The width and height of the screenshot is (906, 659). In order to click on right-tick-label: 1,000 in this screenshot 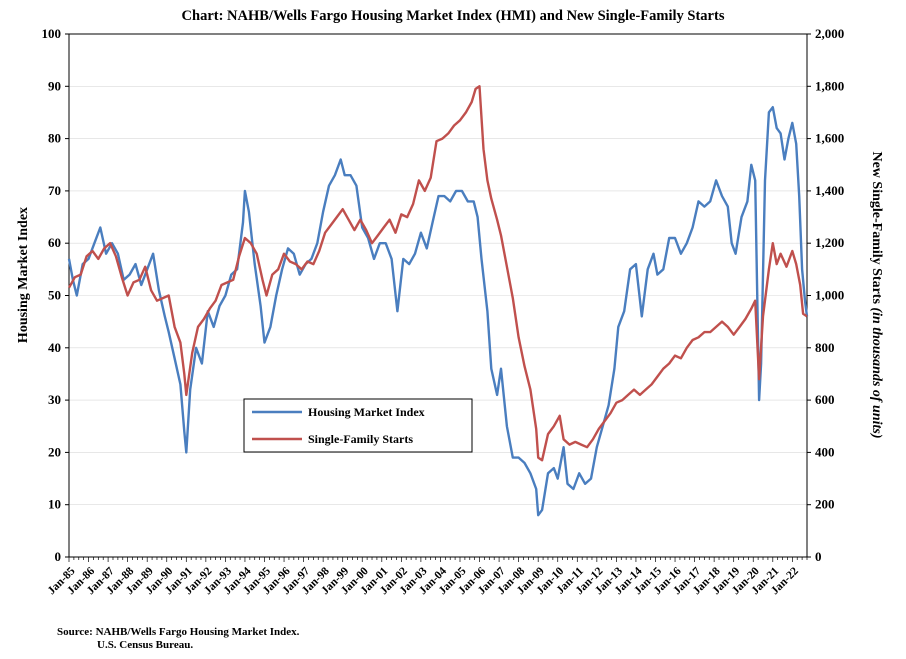, I will do `click(829, 295)`.